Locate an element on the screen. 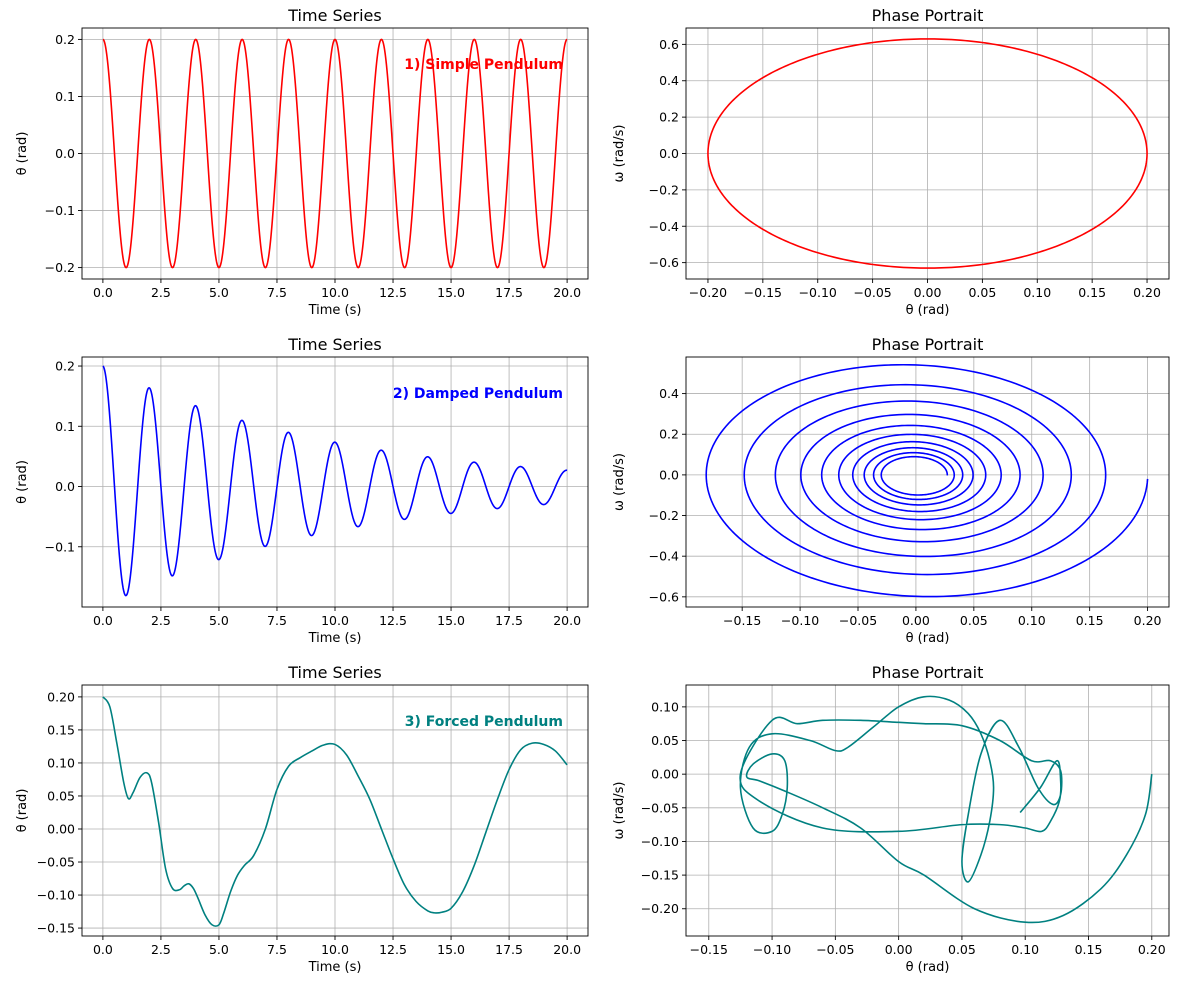  y-tick-label: 0.20 is located at coordinates (61, 696).